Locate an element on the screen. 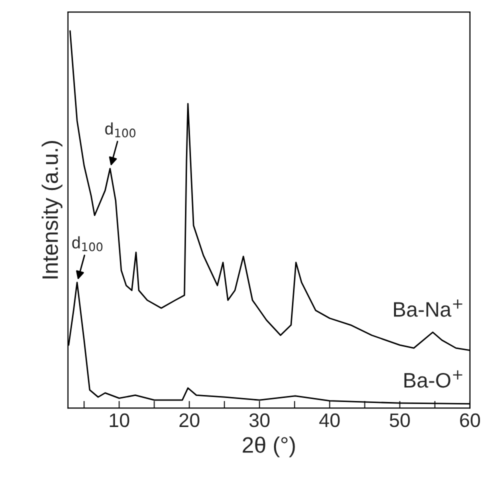  x-tick-label: 10 is located at coordinates (120, 420).